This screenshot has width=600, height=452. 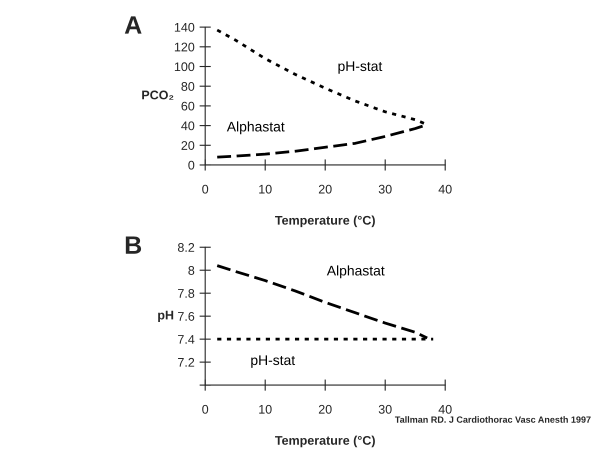 I want to click on y-tick-label: 140, so click(x=184, y=27).